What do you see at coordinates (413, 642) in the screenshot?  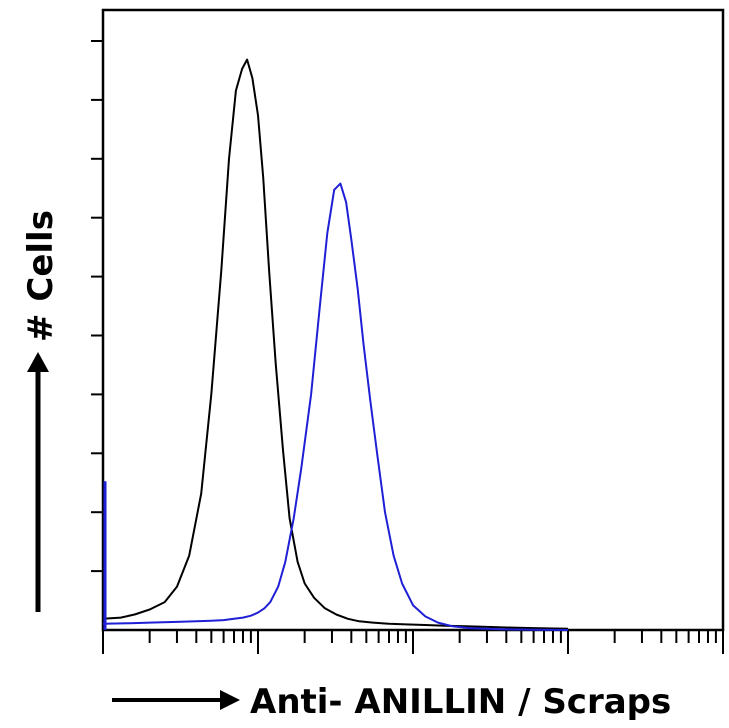 I see `x-axis-ticks` at bounding box center [413, 642].